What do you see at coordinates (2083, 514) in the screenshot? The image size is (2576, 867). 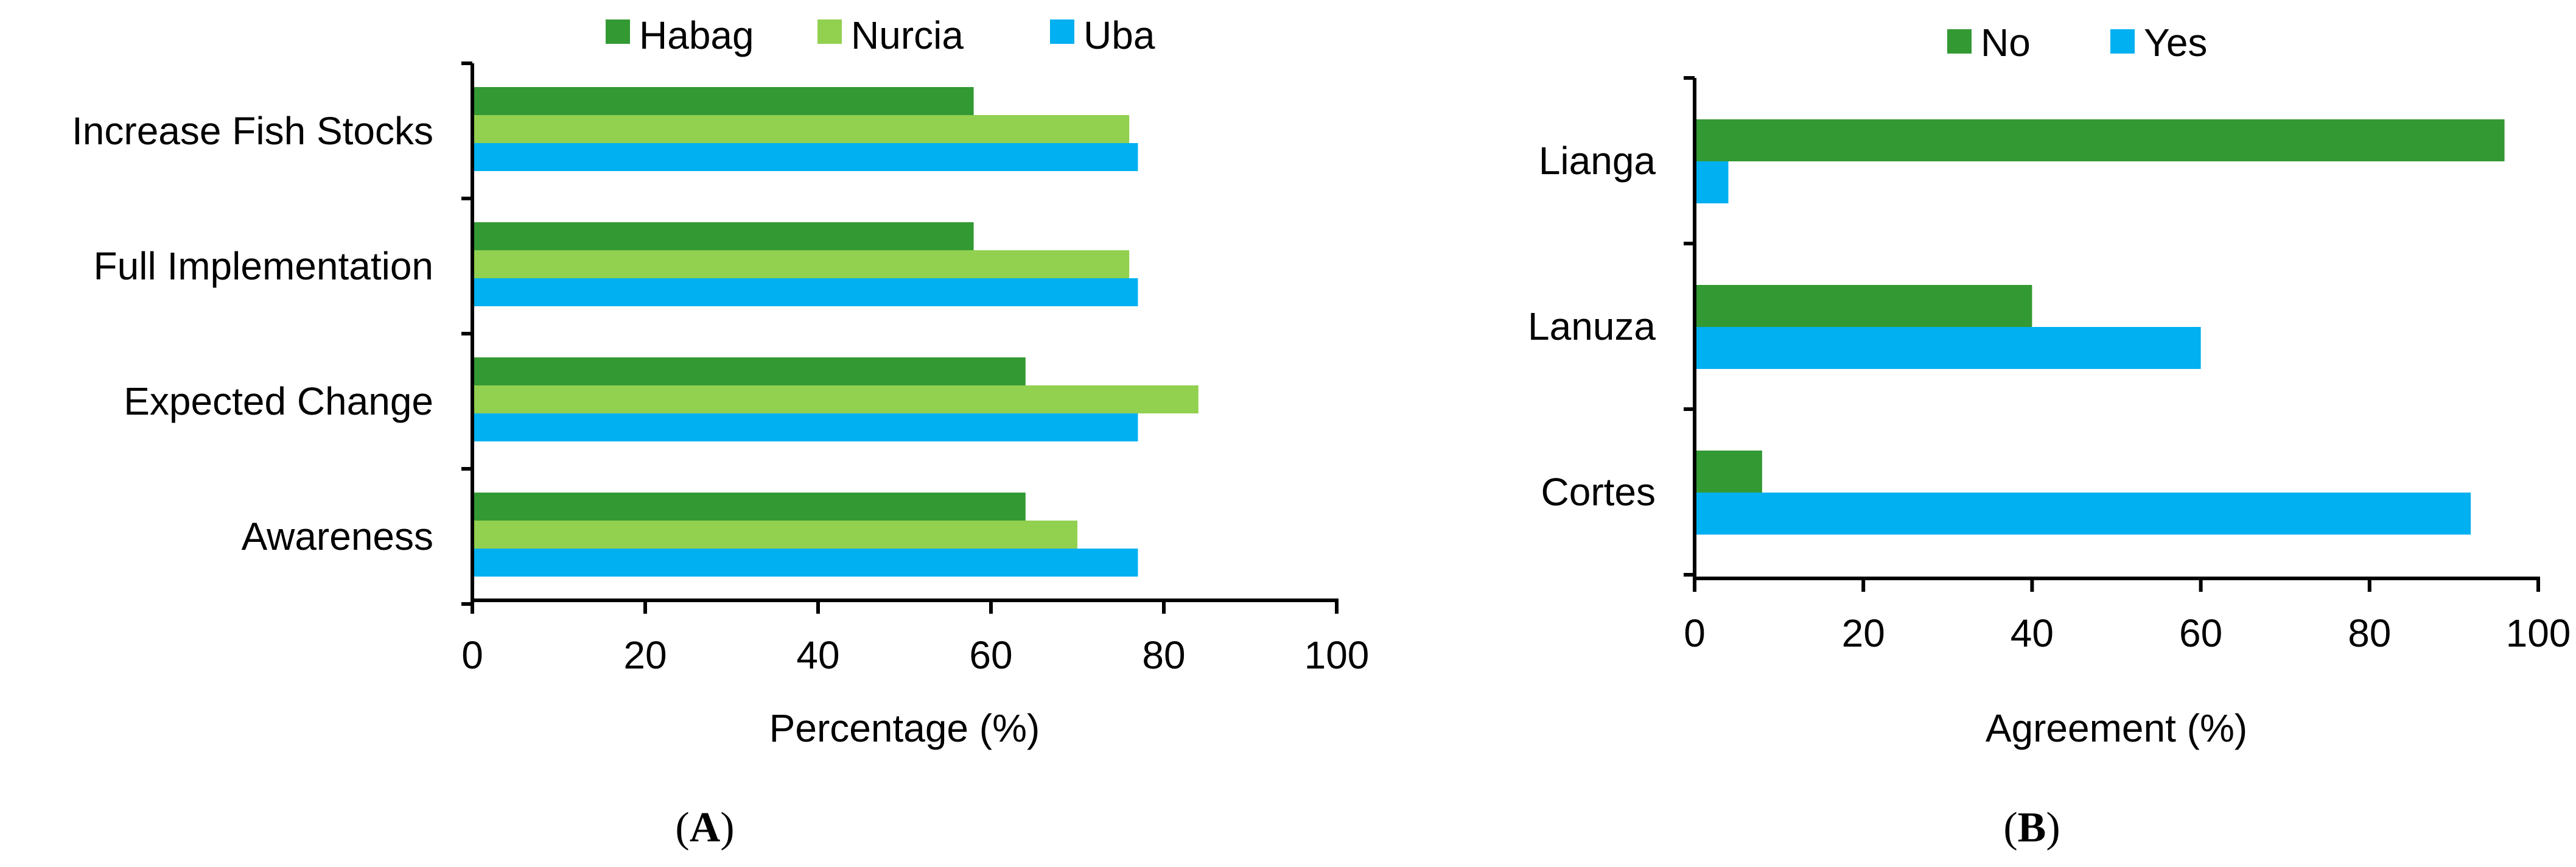 I see `bar-yes-cortes` at bounding box center [2083, 514].